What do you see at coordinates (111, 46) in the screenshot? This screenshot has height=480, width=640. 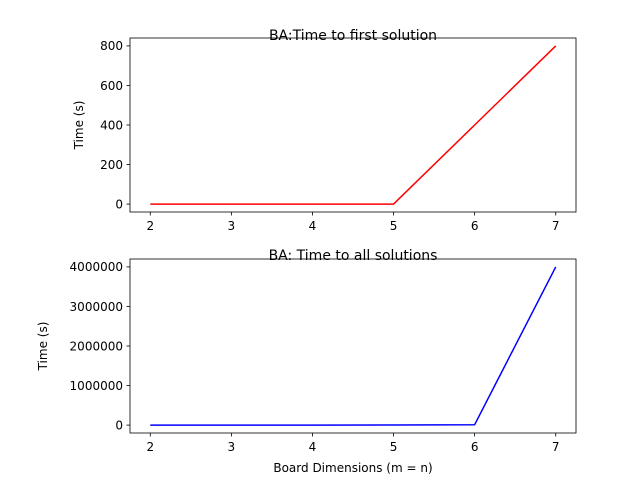 I see `y-tick-label: 800` at bounding box center [111, 46].